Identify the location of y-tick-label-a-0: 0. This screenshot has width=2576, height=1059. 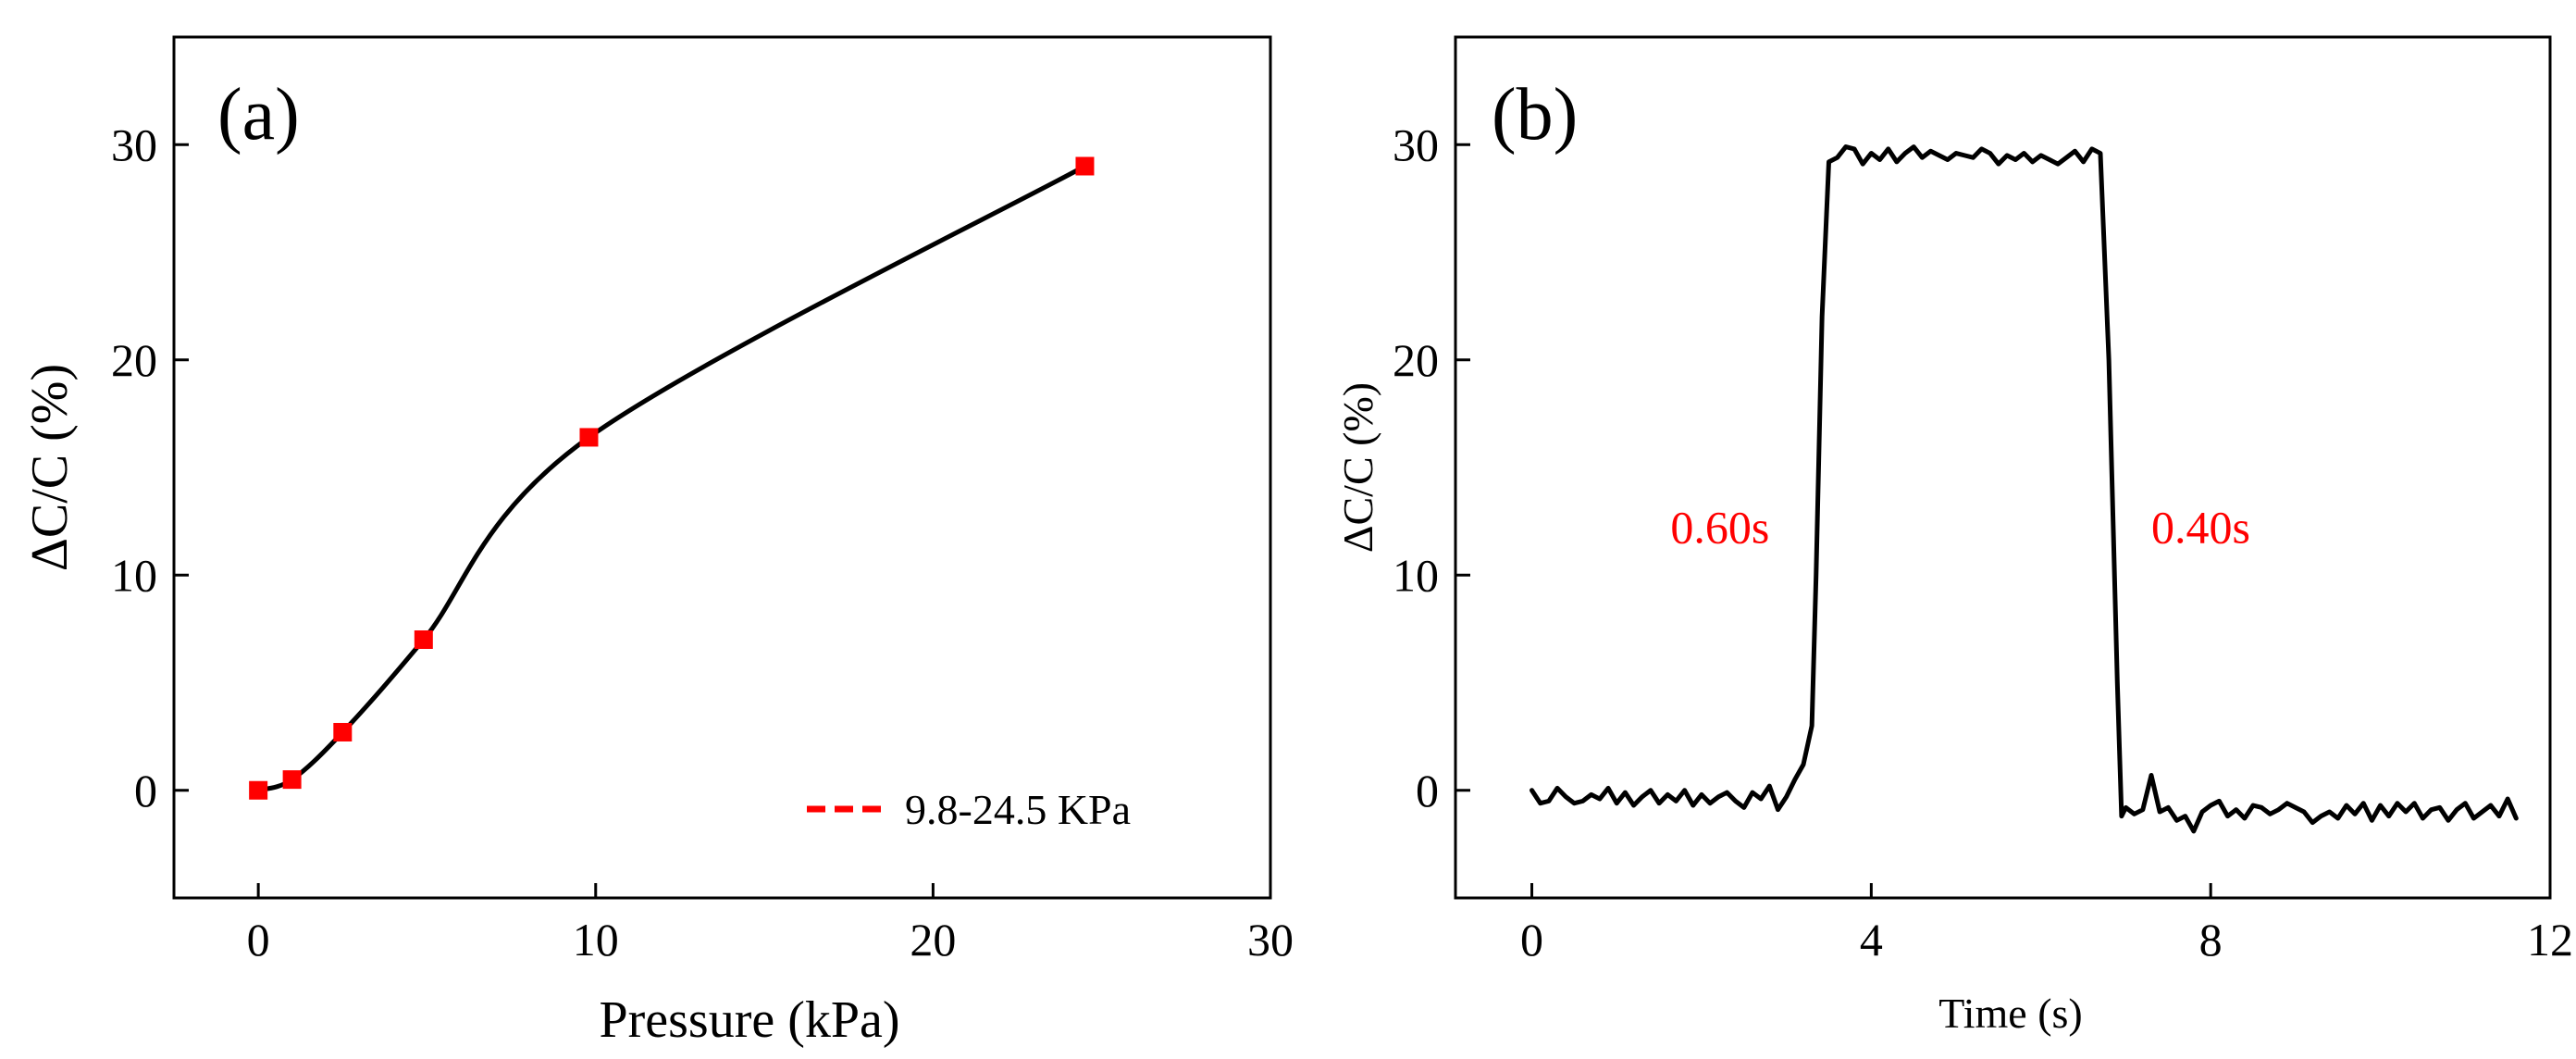
(146, 790).